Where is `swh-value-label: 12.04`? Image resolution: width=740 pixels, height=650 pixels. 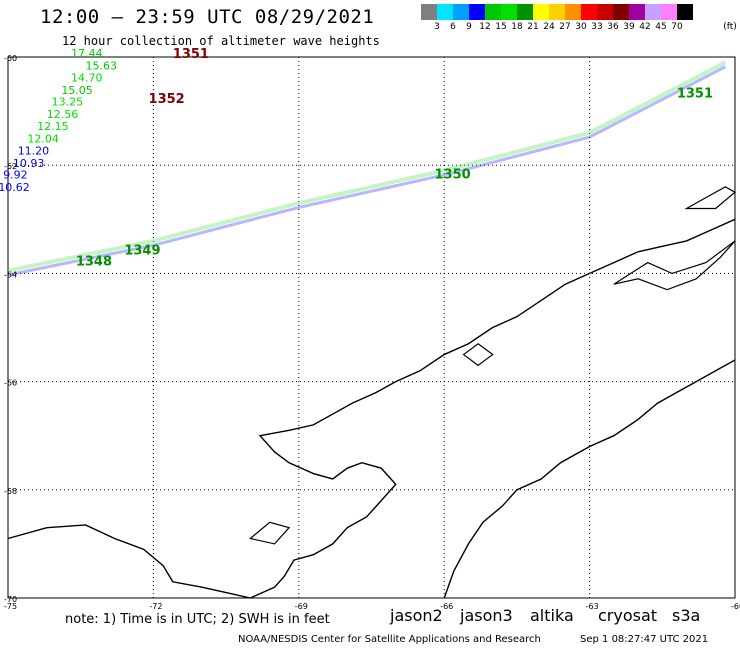 swh-value-label: 12.04 is located at coordinates (42, 138).